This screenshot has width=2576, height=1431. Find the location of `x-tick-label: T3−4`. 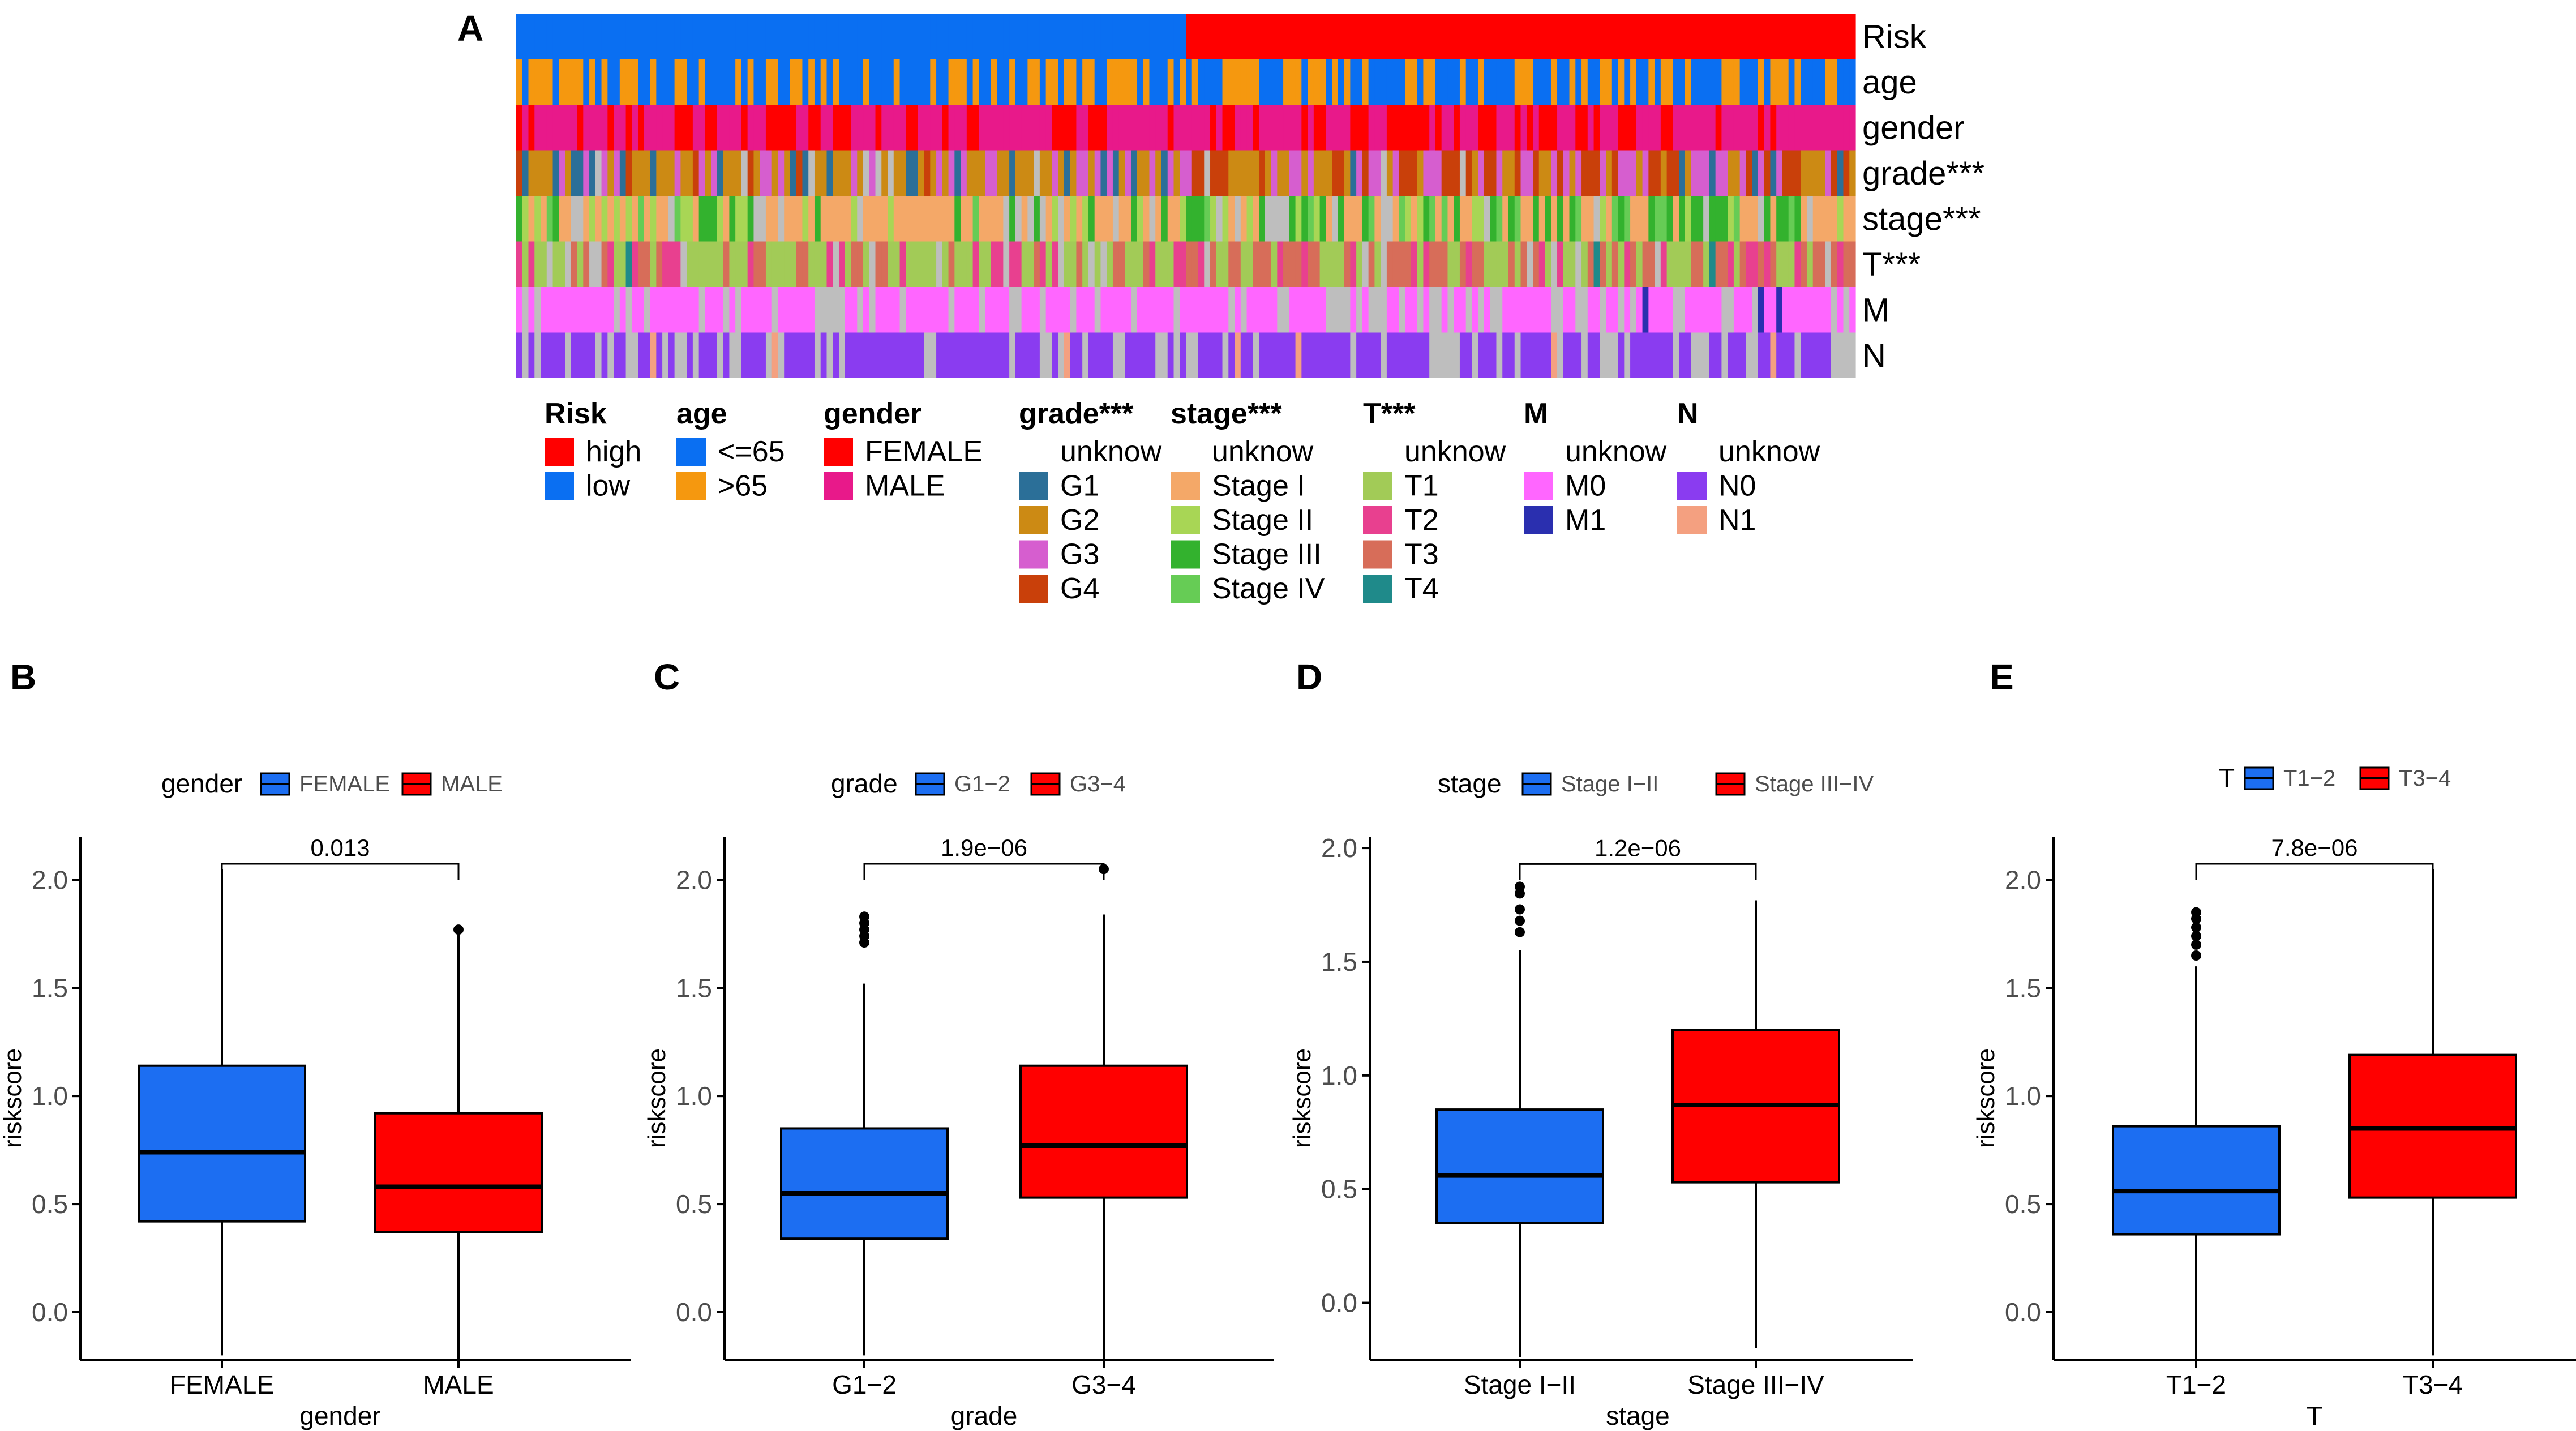

x-tick-label: T3−4 is located at coordinates (2433, 1384).